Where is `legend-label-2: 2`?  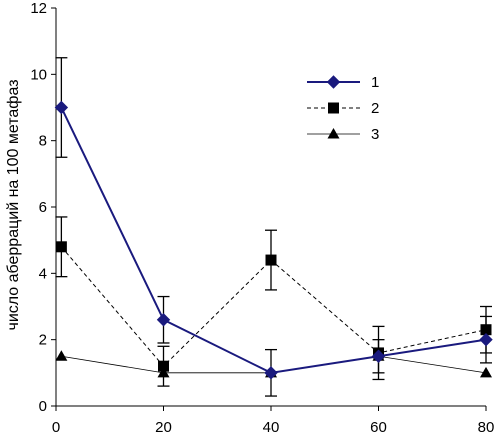
legend-label-2: 2 is located at coordinates (375, 108).